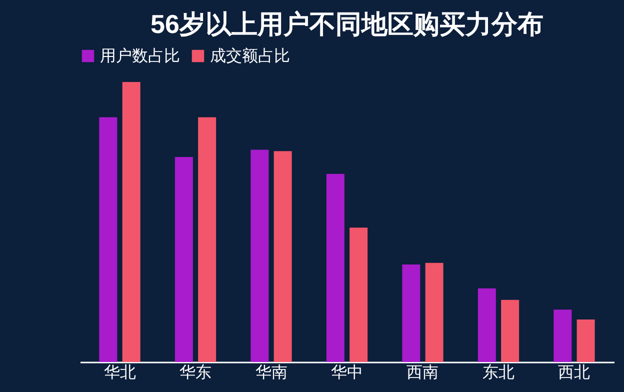  Describe the element at coordinates (120, 373) in the screenshot. I see `x-tick-label: 华北` at that location.